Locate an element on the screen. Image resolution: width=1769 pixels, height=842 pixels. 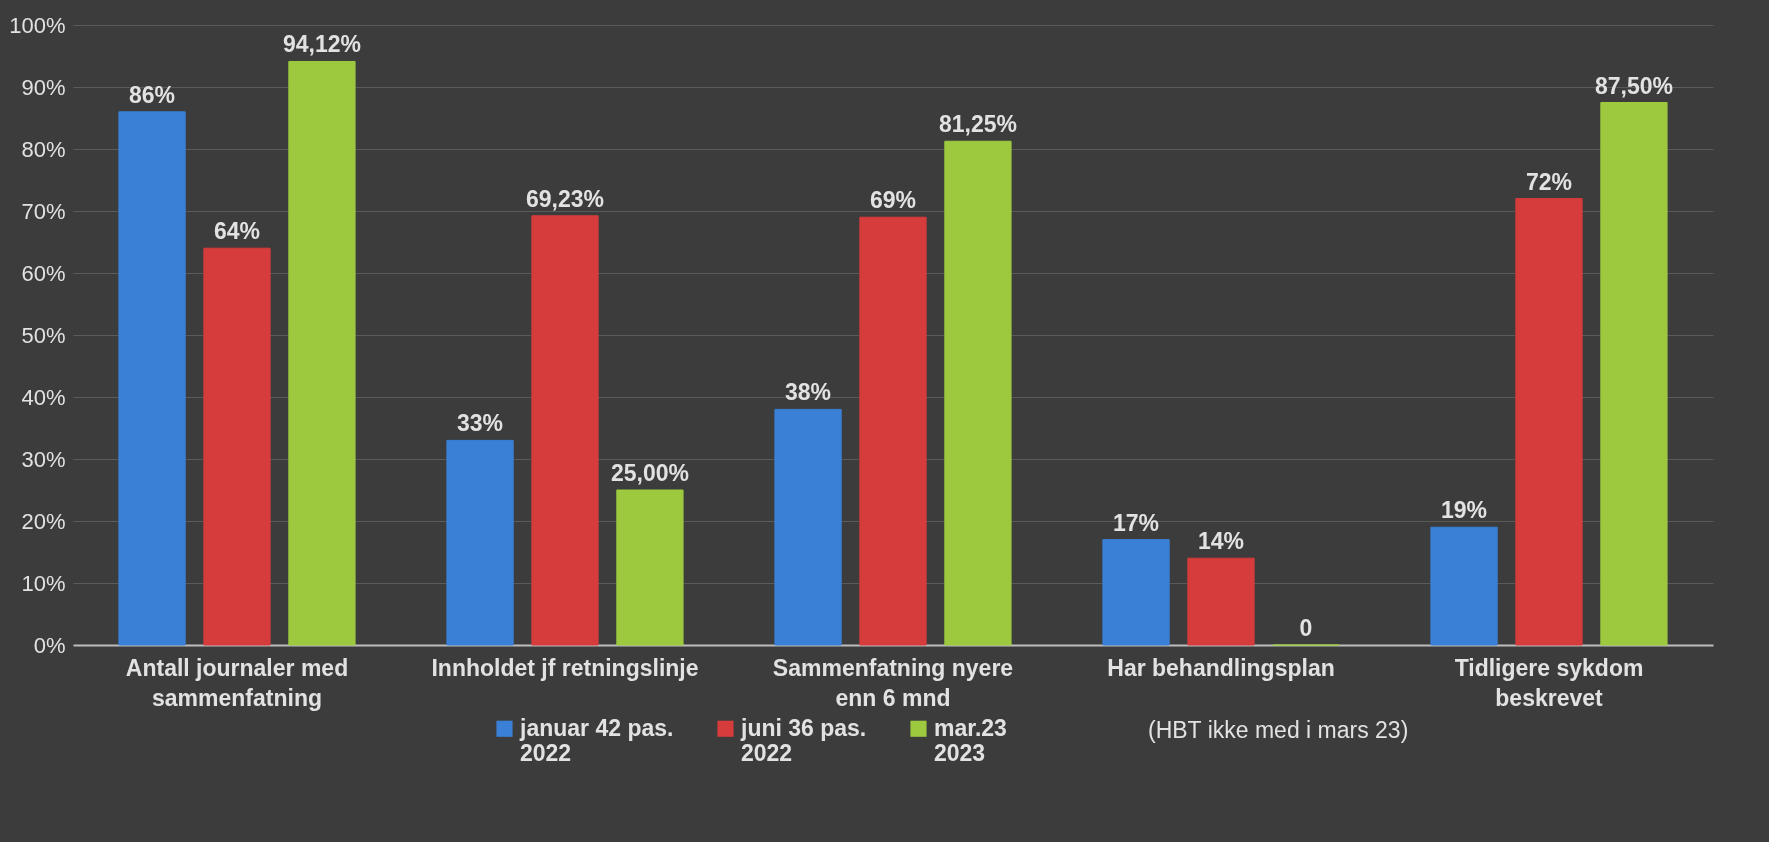
legend-label: juni 36 pas. 2022 is located at coordinates (803, 740).